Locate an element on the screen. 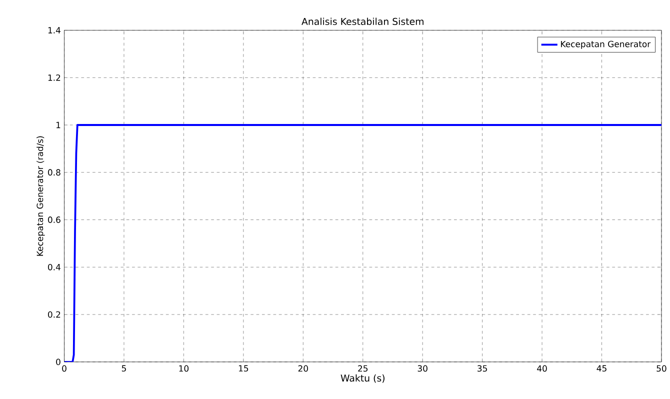 The image size is (670, 399). x-tick-label: 25 is located at coordinates (363, 368).